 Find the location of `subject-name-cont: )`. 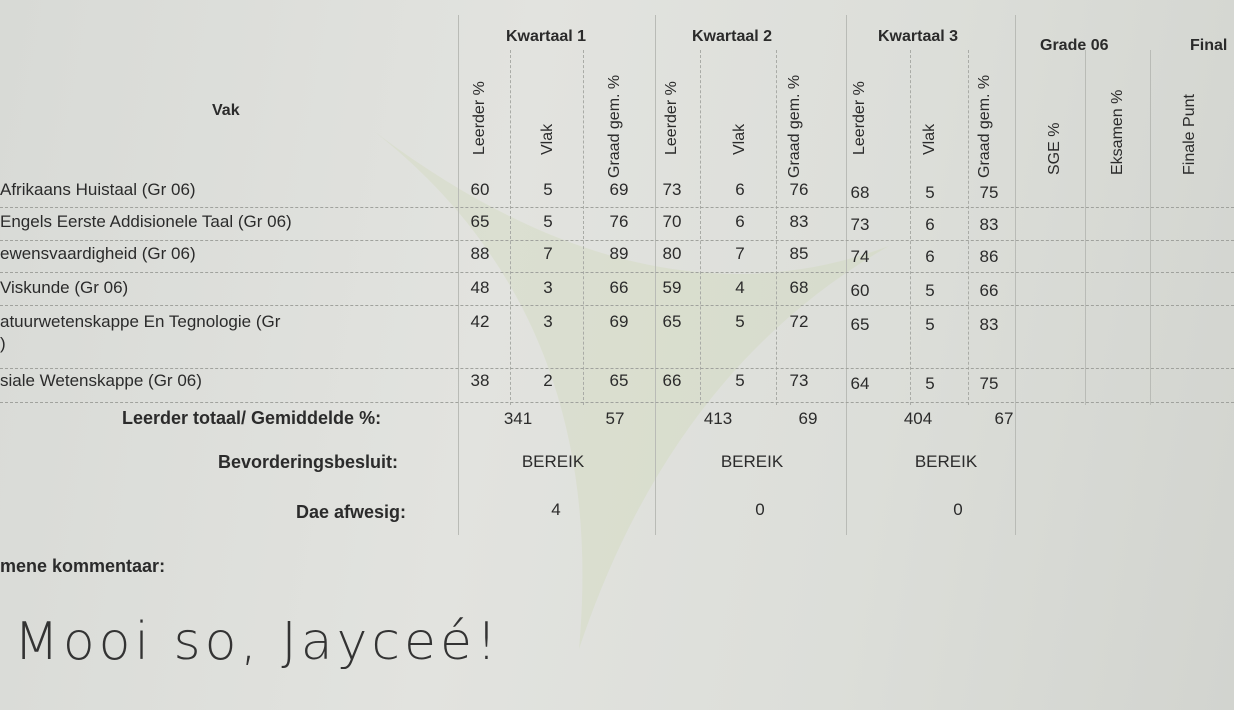

subject-name-cont: ) is located at coordinates (3, 343).